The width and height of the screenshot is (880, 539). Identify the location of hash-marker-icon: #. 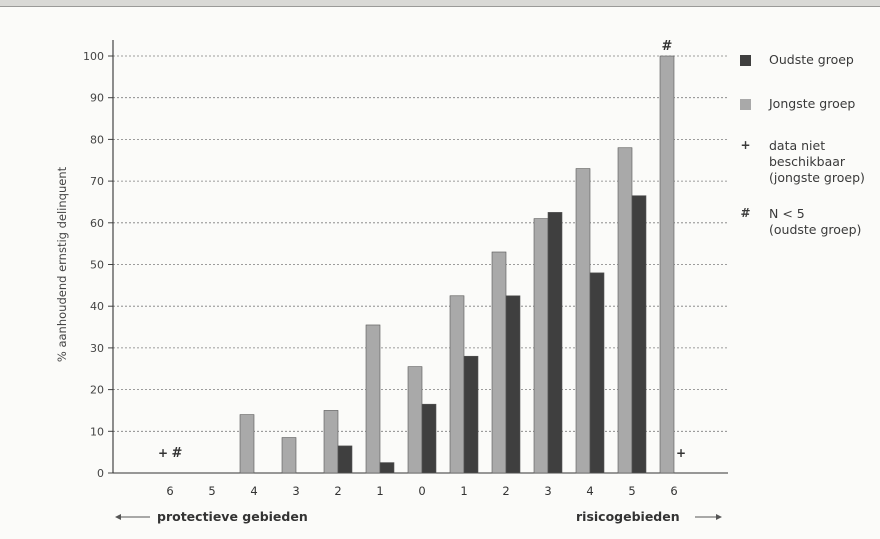
(745, 213).